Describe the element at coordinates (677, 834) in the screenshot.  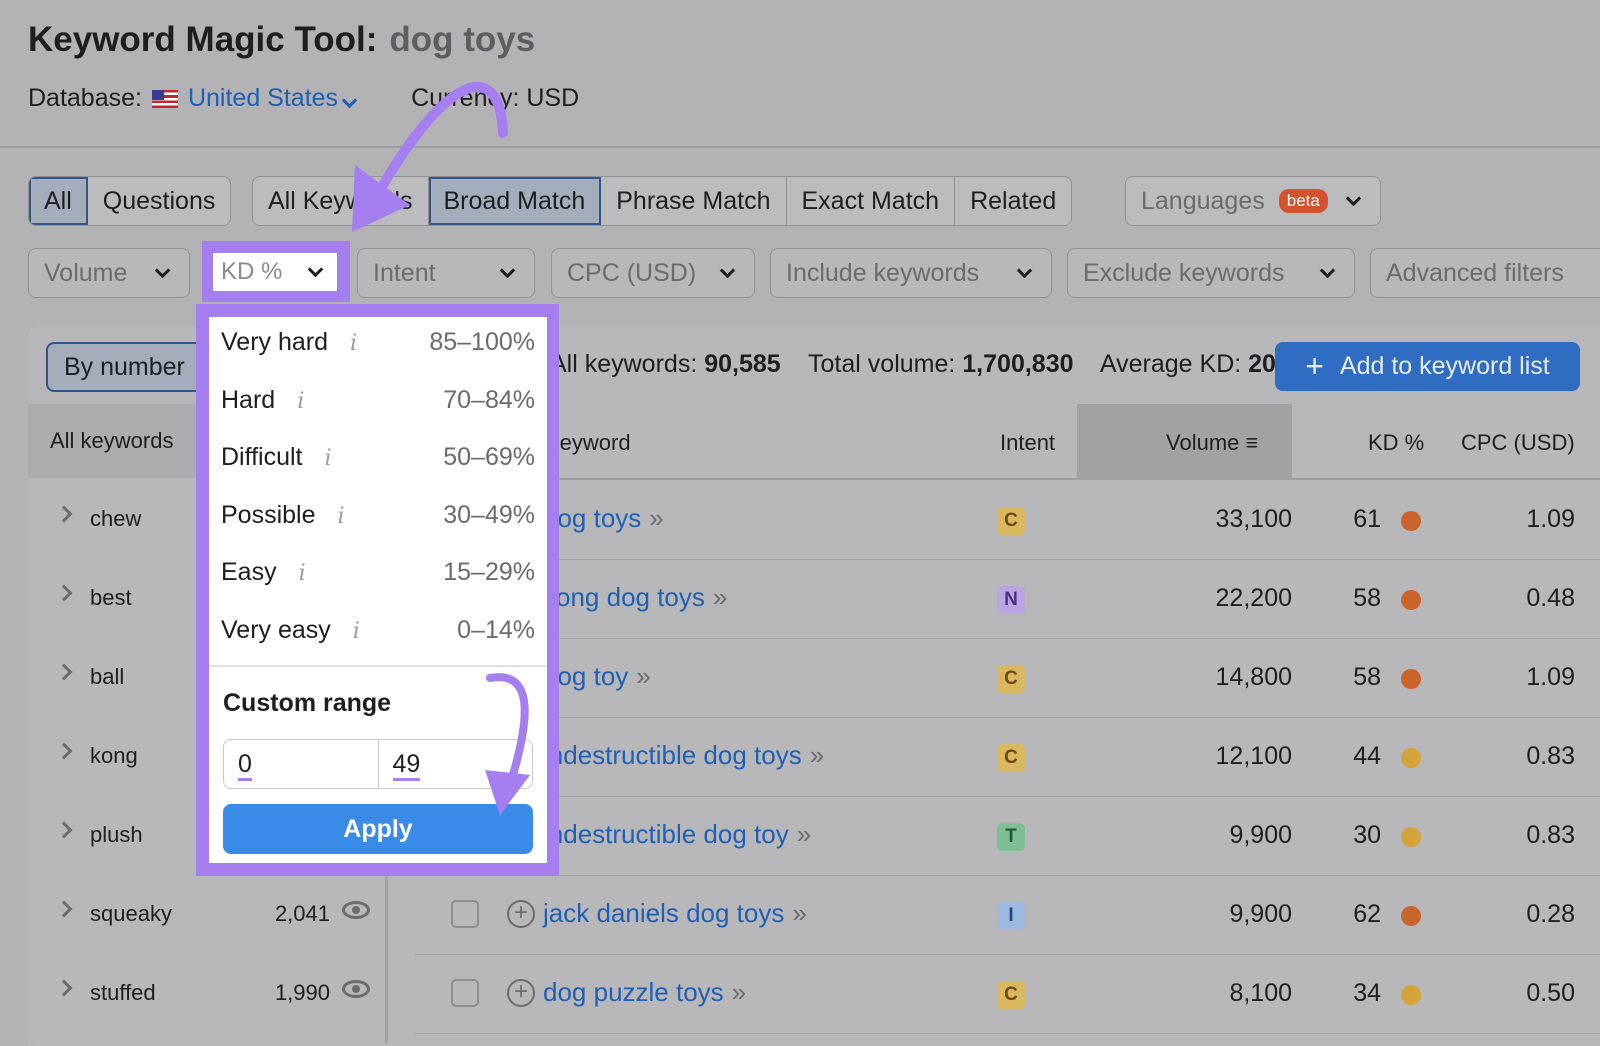
I see `keyword-link: indestructible dog toy»` at that location.